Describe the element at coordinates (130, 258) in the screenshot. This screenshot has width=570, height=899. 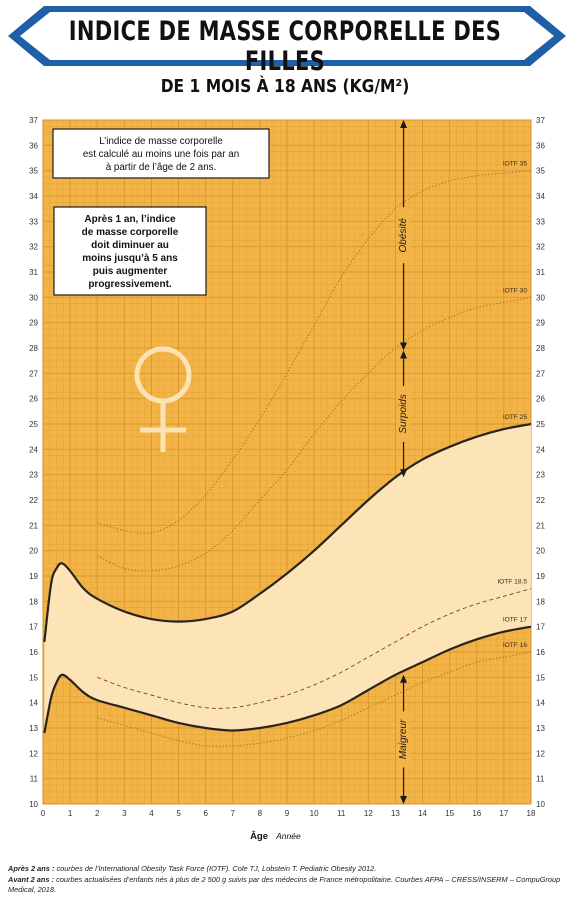
I see `info-box-2-line: moins jusqu’à 5 ans` at that location.